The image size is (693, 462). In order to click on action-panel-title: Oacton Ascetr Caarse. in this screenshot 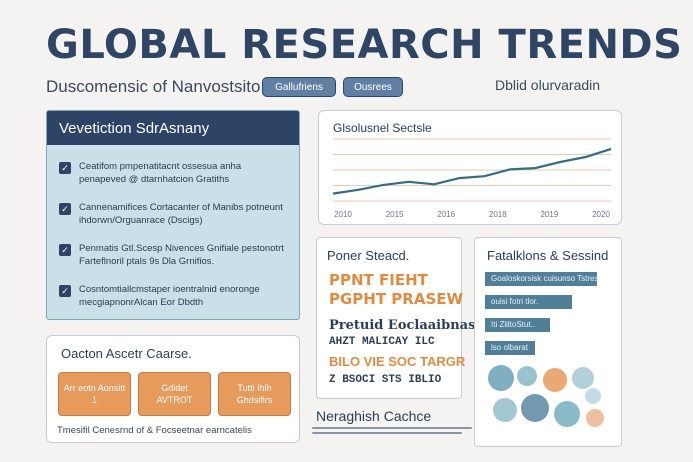, I will do `click(126, 353)`.